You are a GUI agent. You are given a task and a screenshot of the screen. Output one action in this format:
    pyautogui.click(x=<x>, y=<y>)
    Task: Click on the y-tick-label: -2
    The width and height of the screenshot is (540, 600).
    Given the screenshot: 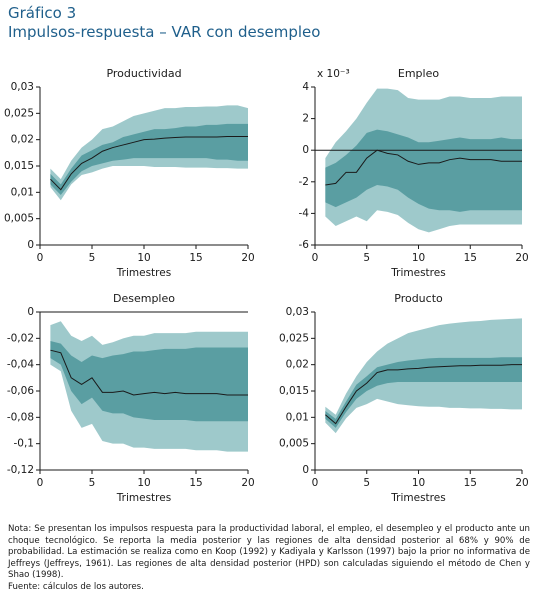 What is the action you would take?
    pyautogui.click(x=304, y=182)
    